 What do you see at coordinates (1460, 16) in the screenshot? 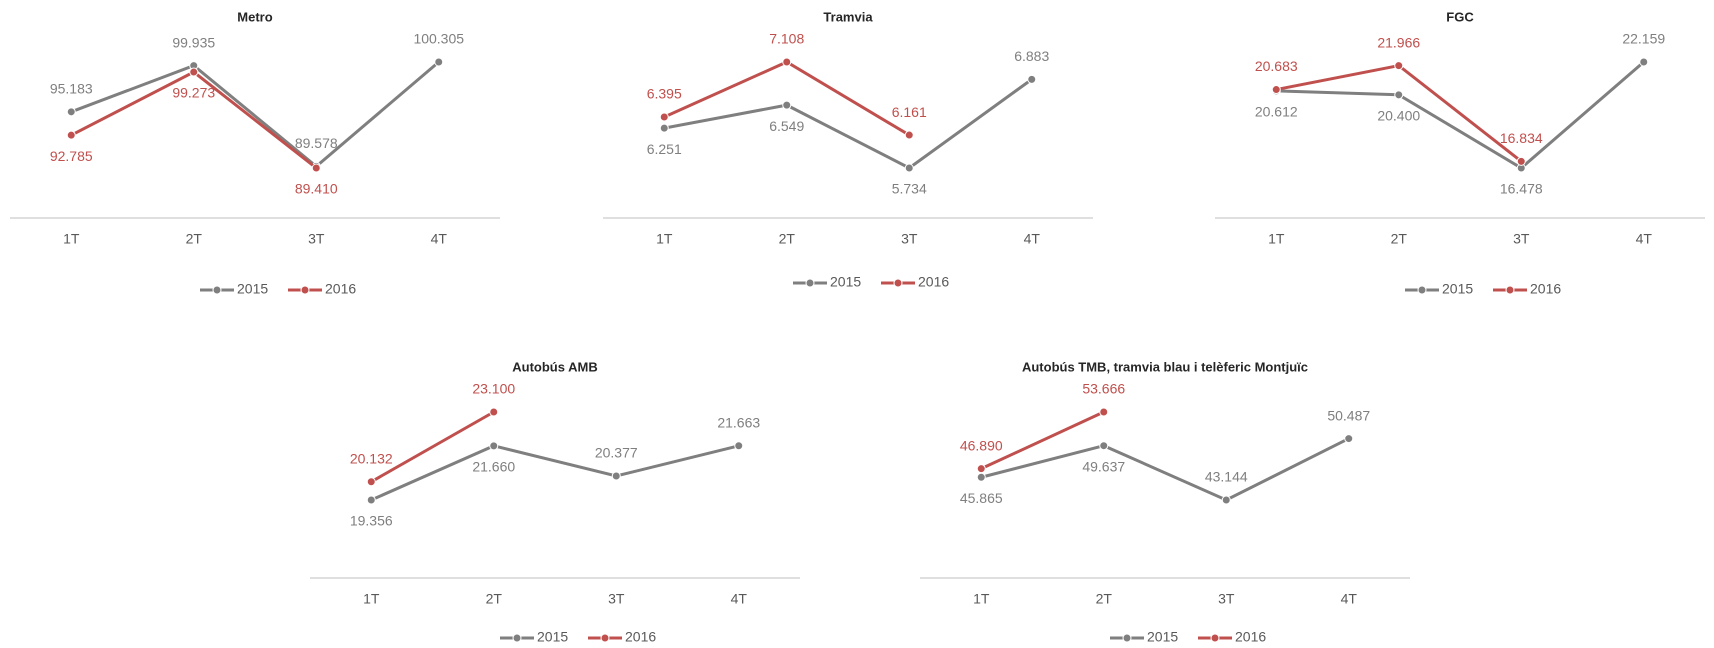
I see `chart-title: FGC` at bounding box center [1460, 16].